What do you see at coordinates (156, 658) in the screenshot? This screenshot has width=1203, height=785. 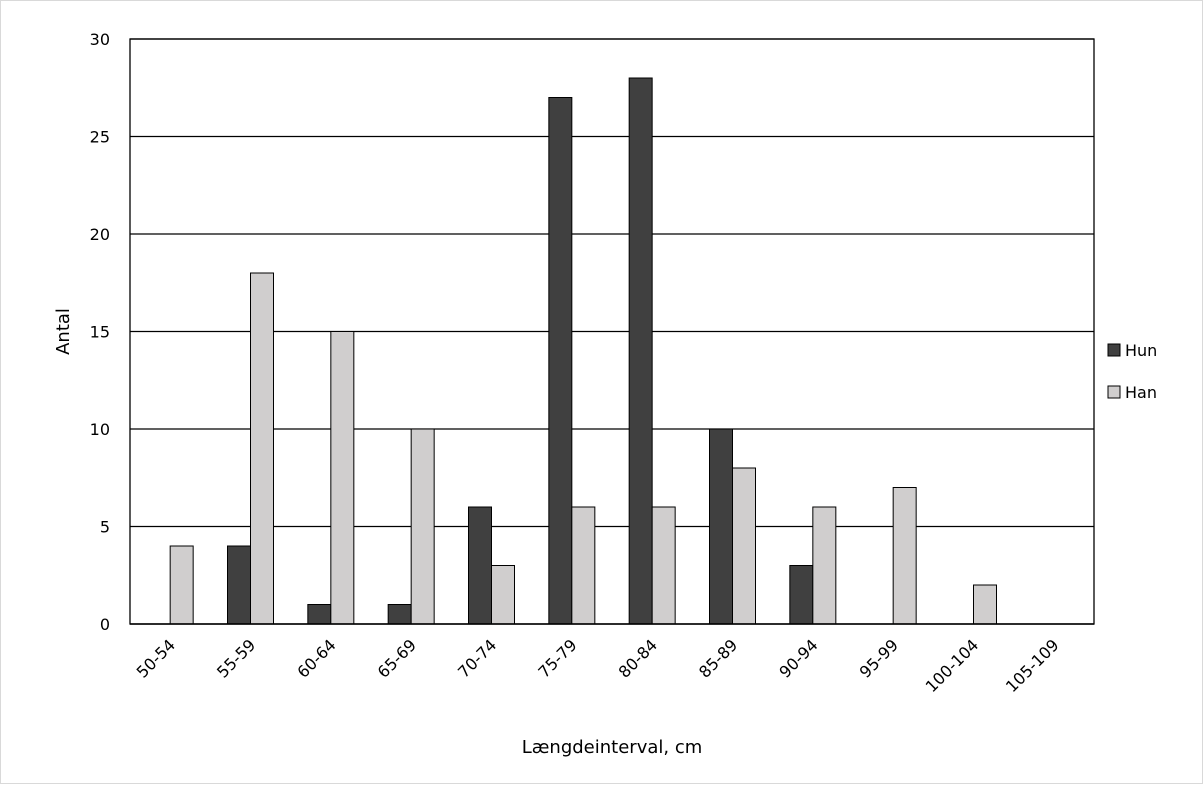 I see `x-tick-label-50-54: 50-54` at bounding box center [156, 658].